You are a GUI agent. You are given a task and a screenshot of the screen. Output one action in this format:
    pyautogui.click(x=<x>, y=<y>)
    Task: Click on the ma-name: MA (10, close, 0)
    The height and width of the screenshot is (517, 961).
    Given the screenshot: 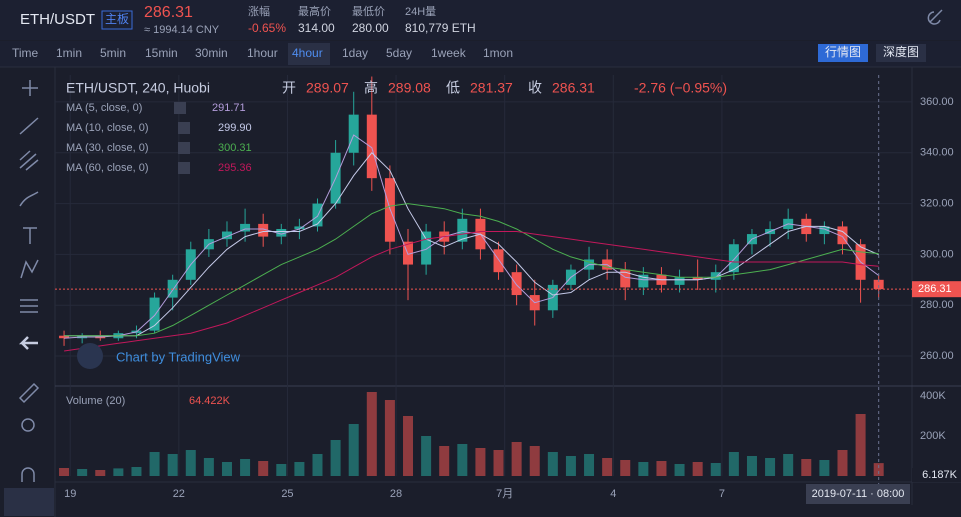 What is the action you would take?
    pyautogui.click(x=107, y=128)
    